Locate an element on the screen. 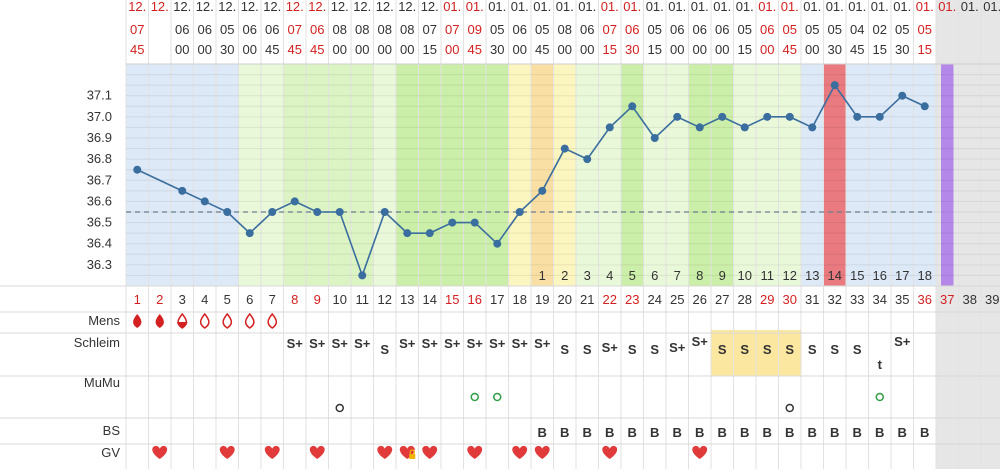 The width and height of the screenshot is (1000, 474). day-number: 2 is located at coordinates (159, 299).